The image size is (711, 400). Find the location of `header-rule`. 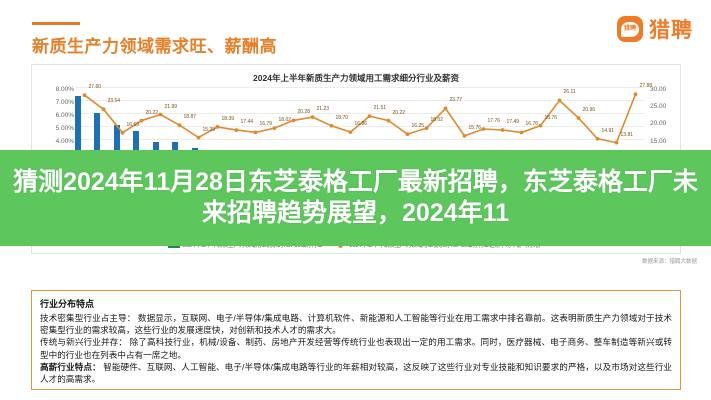

header-rule is located at coordinates (56, 23).